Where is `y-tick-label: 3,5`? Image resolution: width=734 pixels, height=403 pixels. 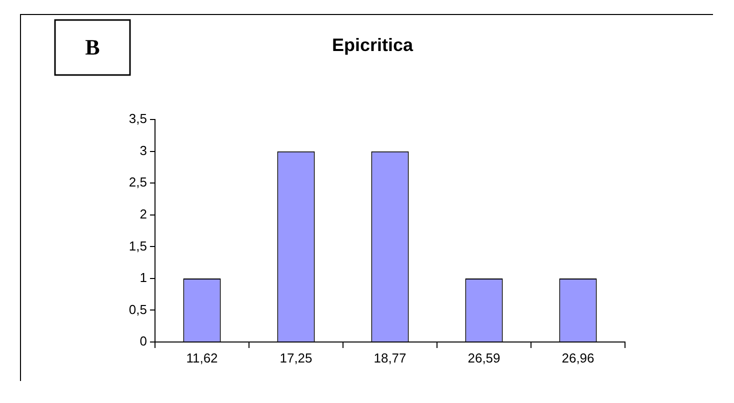
y-tick-label: 3,5 is located at coordinates (137, 118).